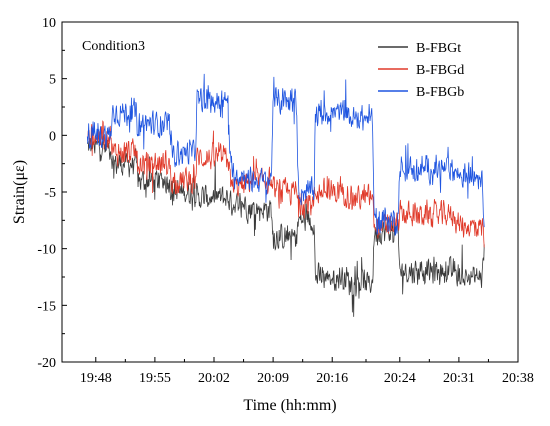 This screenshot has height=426, width=550. Describe the element at coordinates (459, 378) in the screenshot. I see `x-tick-label: 20:31` at that location.